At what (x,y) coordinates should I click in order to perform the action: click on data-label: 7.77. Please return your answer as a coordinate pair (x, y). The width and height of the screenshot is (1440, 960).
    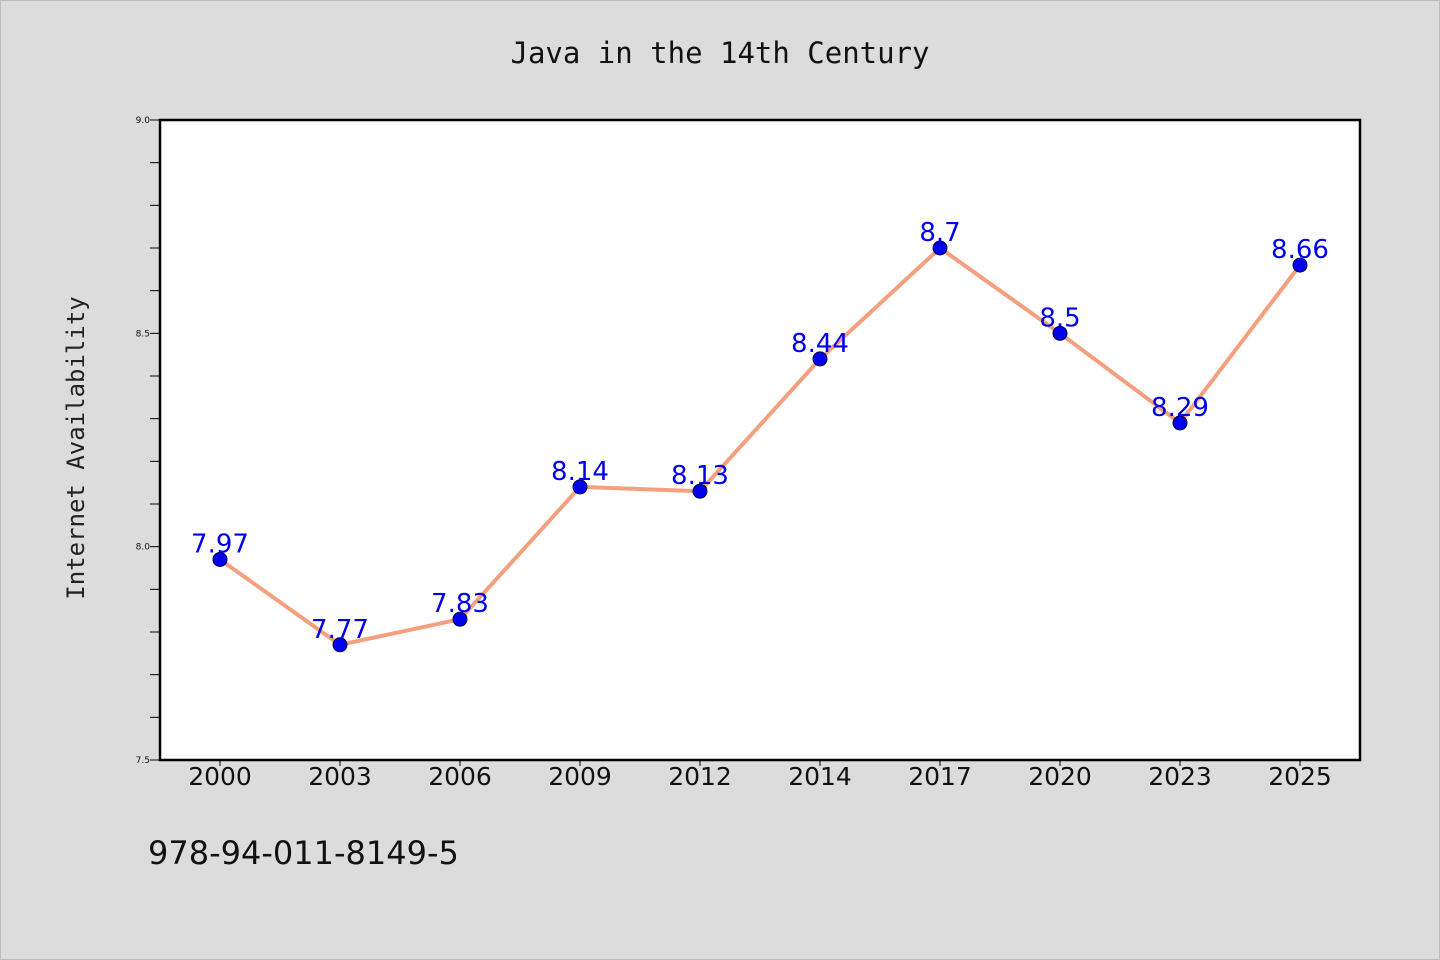
    Looking at the image, I should click on (340, 630).